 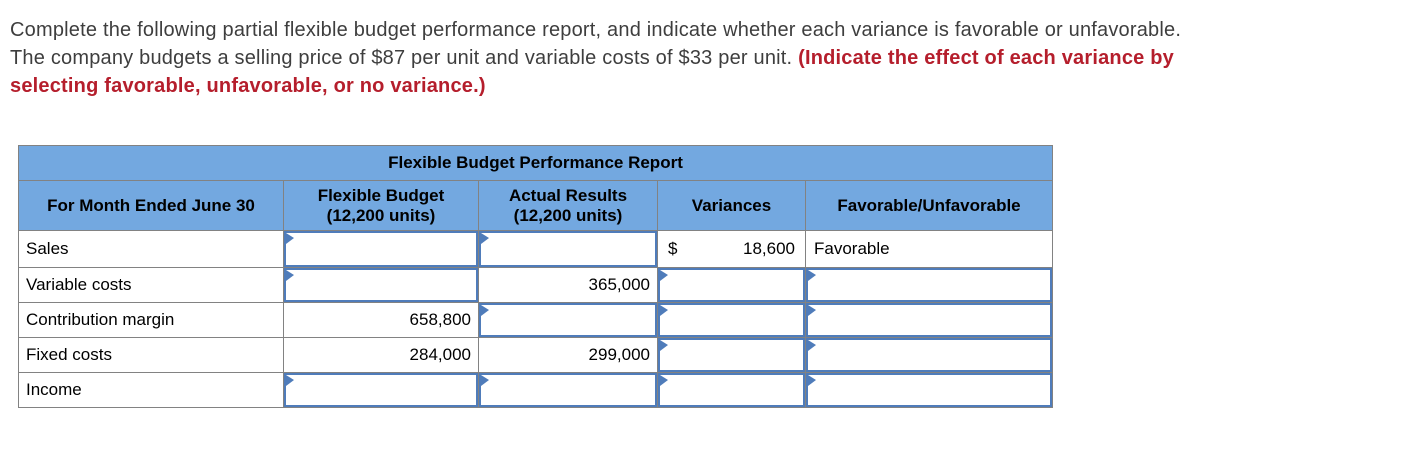 What do you see at coordinates (381, 205) in the screenshot?
I see `column-header-flexible-budget: Flexible Budget (12,200 units)` at bounding box center [381, 205].